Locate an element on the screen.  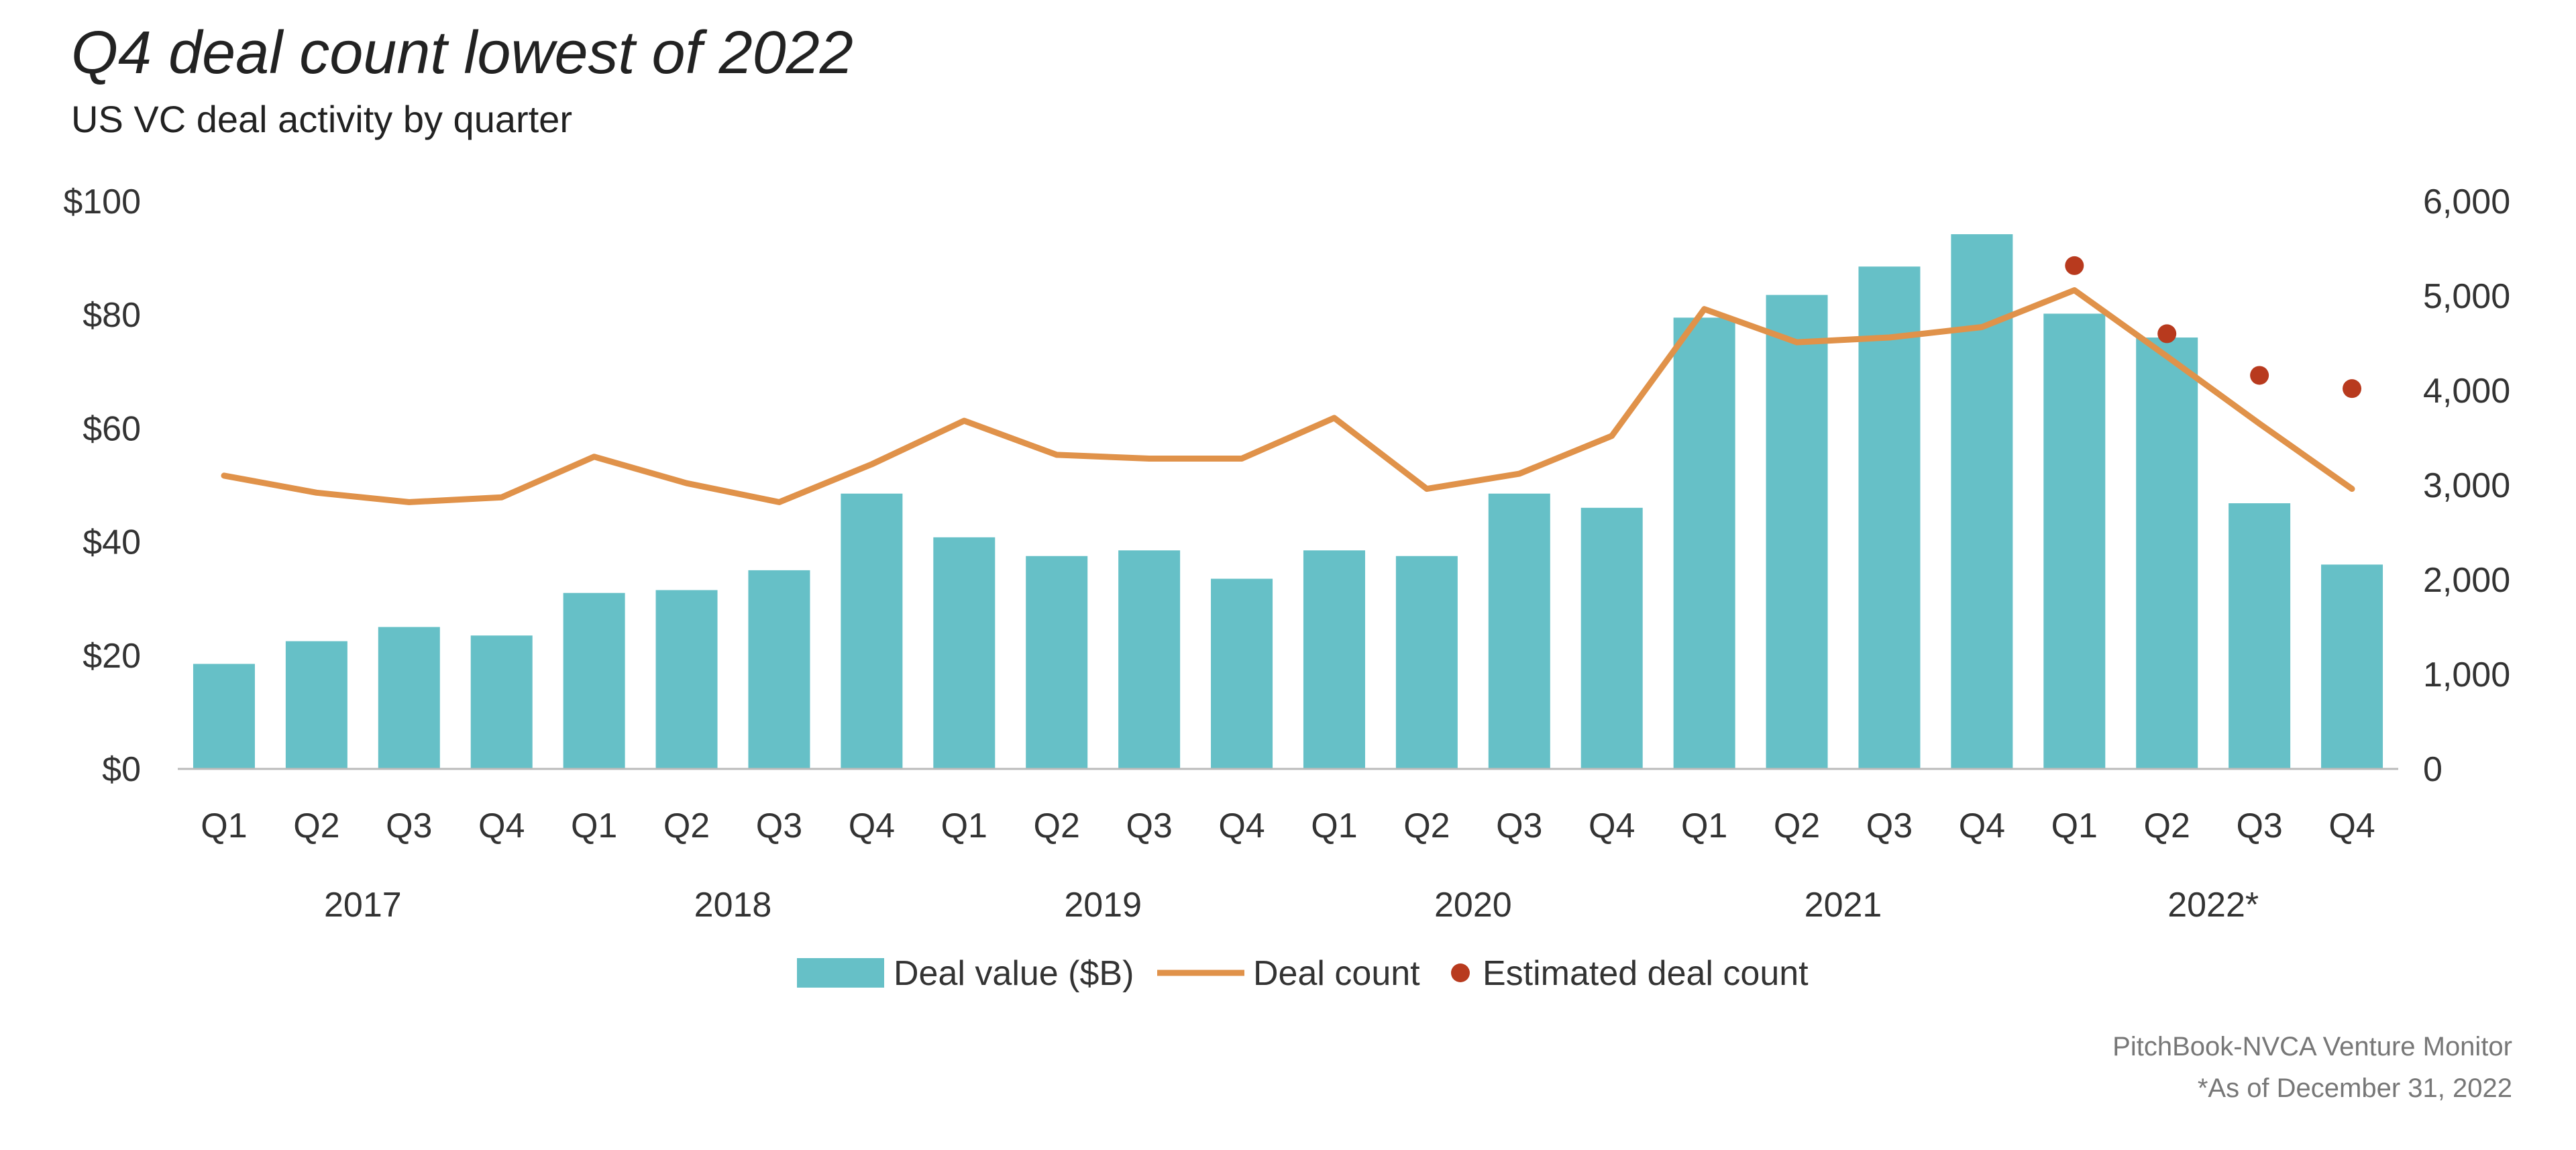
y-axis-right: 0 1,000 2,000 3,000 4,000 5,000 6,000 is located at coordinates (2466, 485).